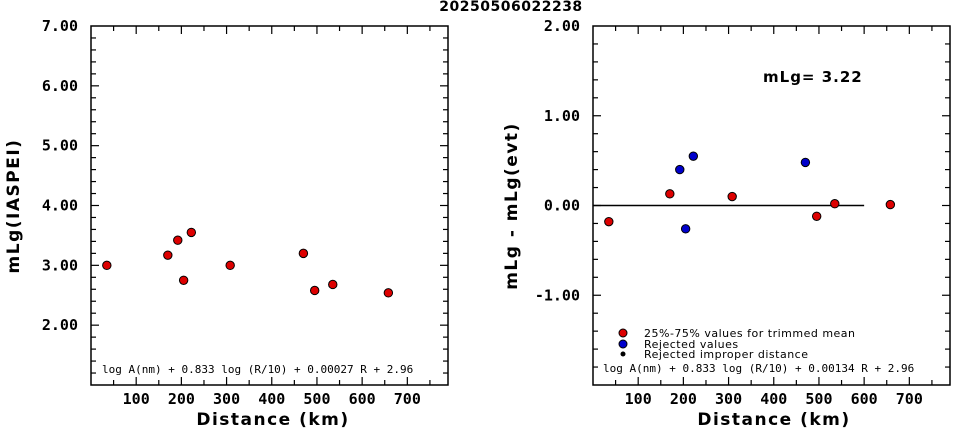  Describe the element at coordinates (60, 265) in the screenshot. I see `y-tick-label: 3.00` at that location.